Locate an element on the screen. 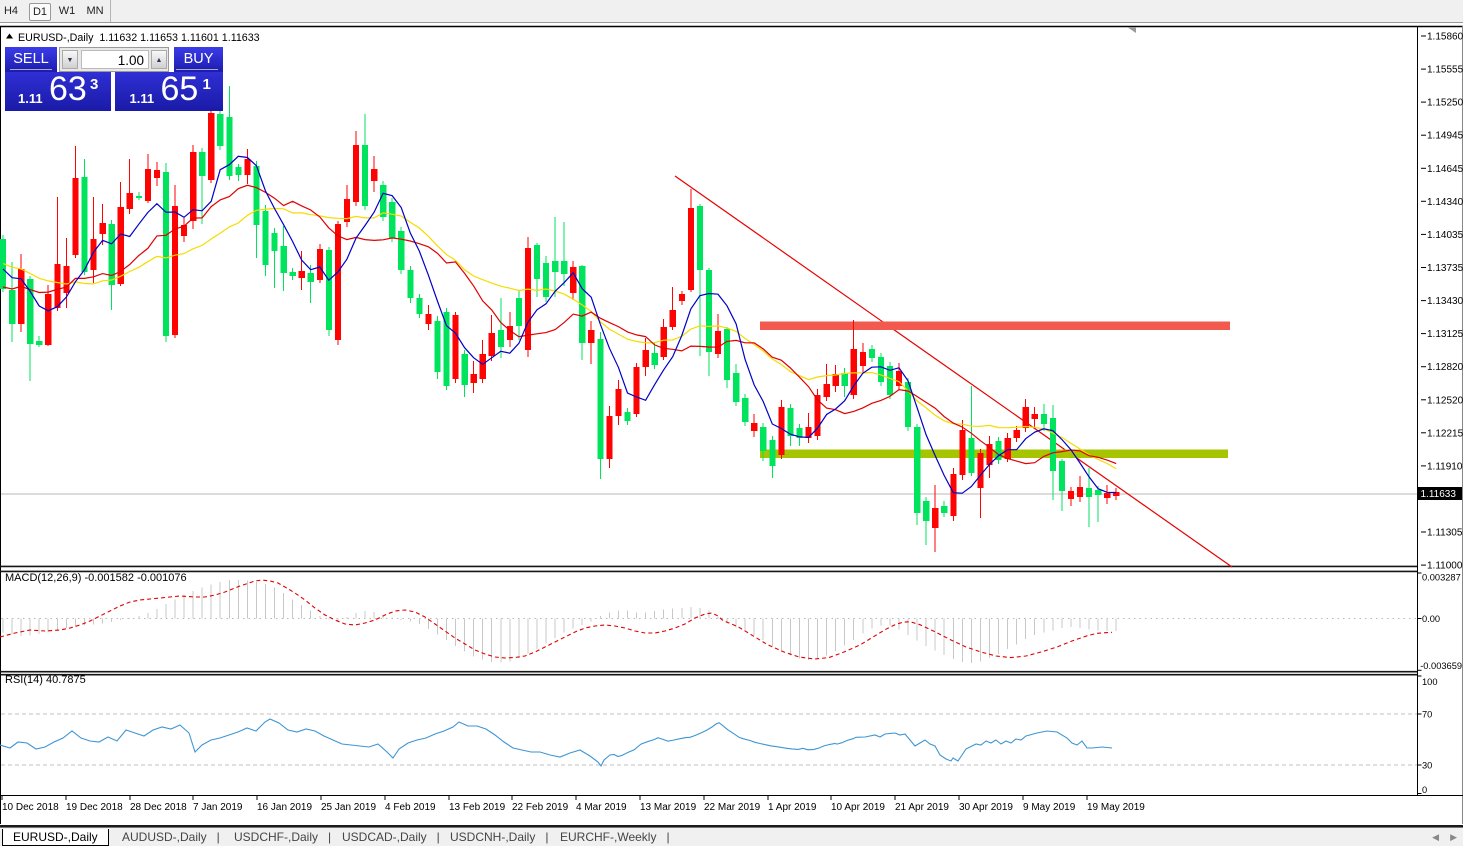 The image size is (1463, 854). svg-text: 1.12215 is located at coordinates (1445, 433).